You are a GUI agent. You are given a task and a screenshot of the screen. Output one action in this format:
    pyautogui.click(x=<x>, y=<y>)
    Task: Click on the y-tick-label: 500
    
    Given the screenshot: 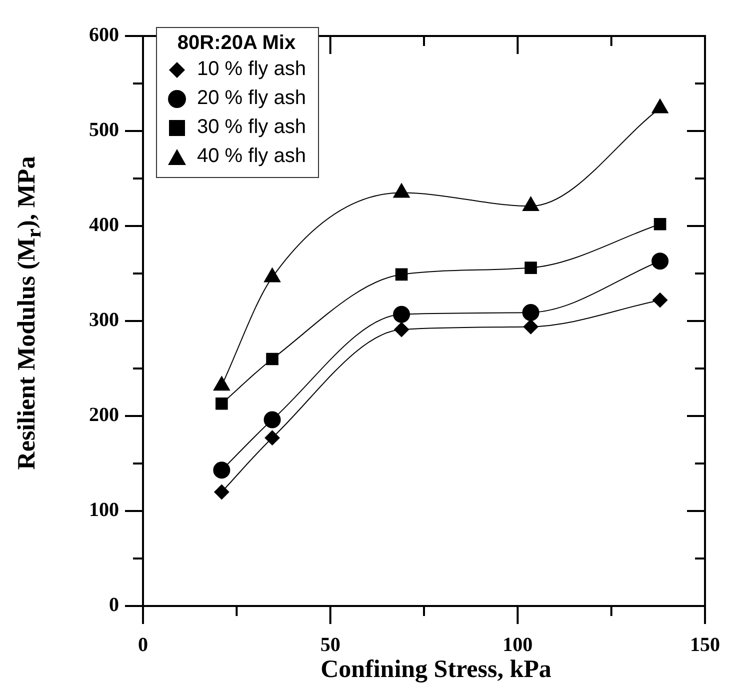 What is the action you would take?
    pyautogui.click(x=104, y=130)
    